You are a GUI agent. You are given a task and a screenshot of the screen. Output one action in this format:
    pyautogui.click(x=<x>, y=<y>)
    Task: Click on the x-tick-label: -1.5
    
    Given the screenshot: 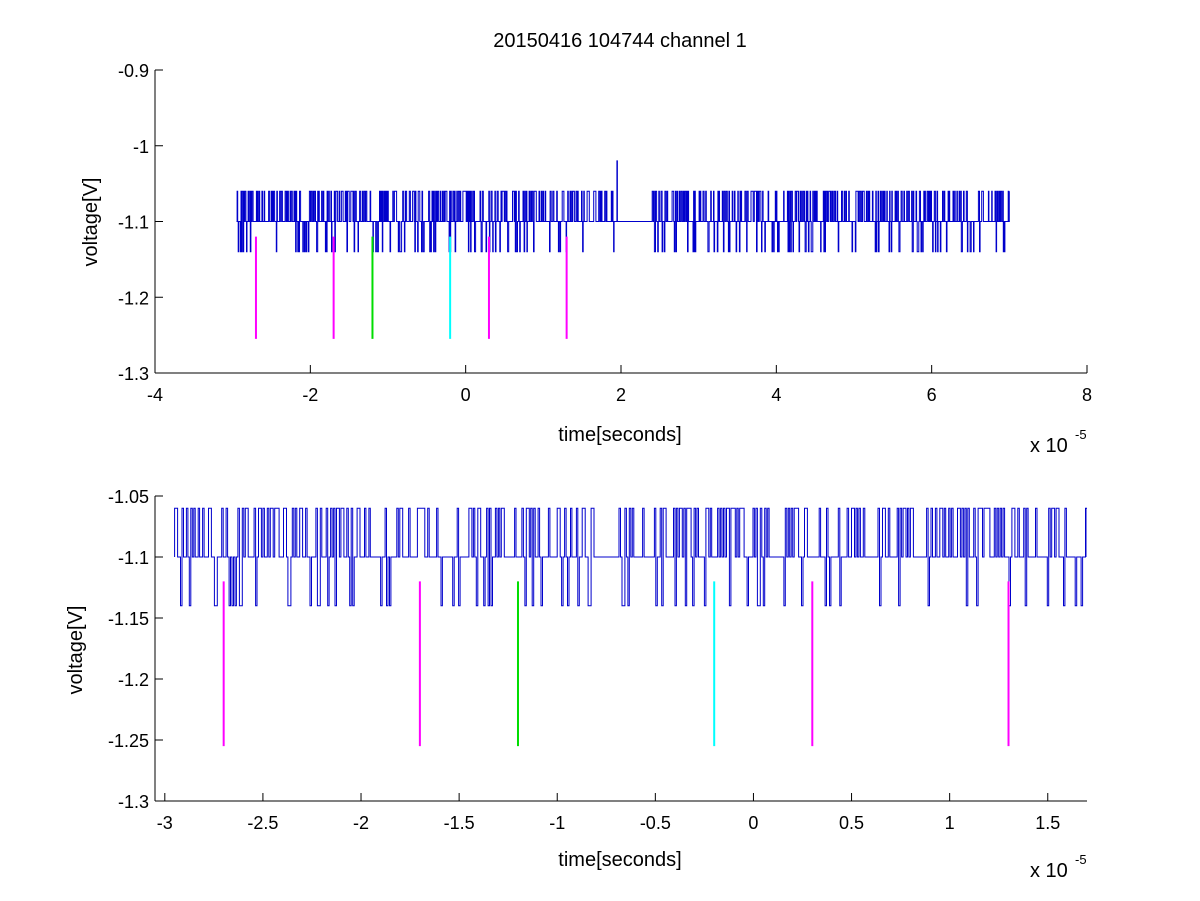 What is the action you would take?
    pyautogui.click(x=459, y=823)
    